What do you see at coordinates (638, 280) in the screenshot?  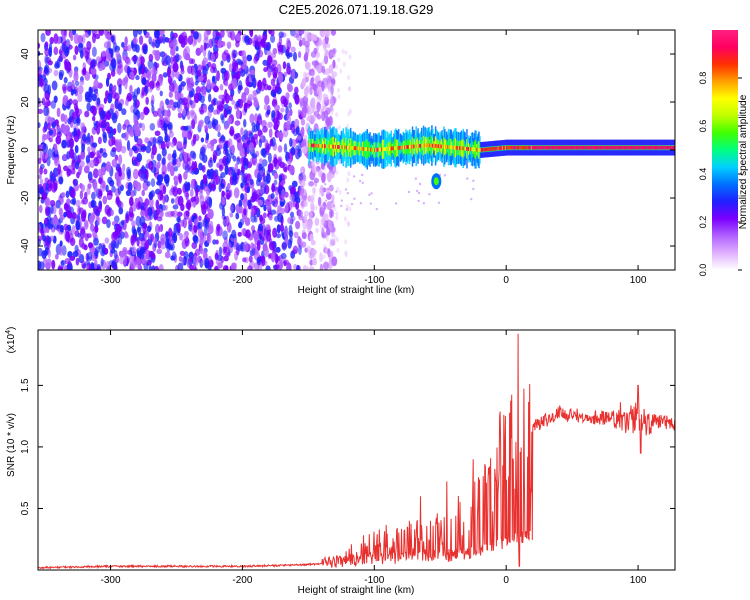 I see `x-tick-label: 100` at bounding box center [638, 280].